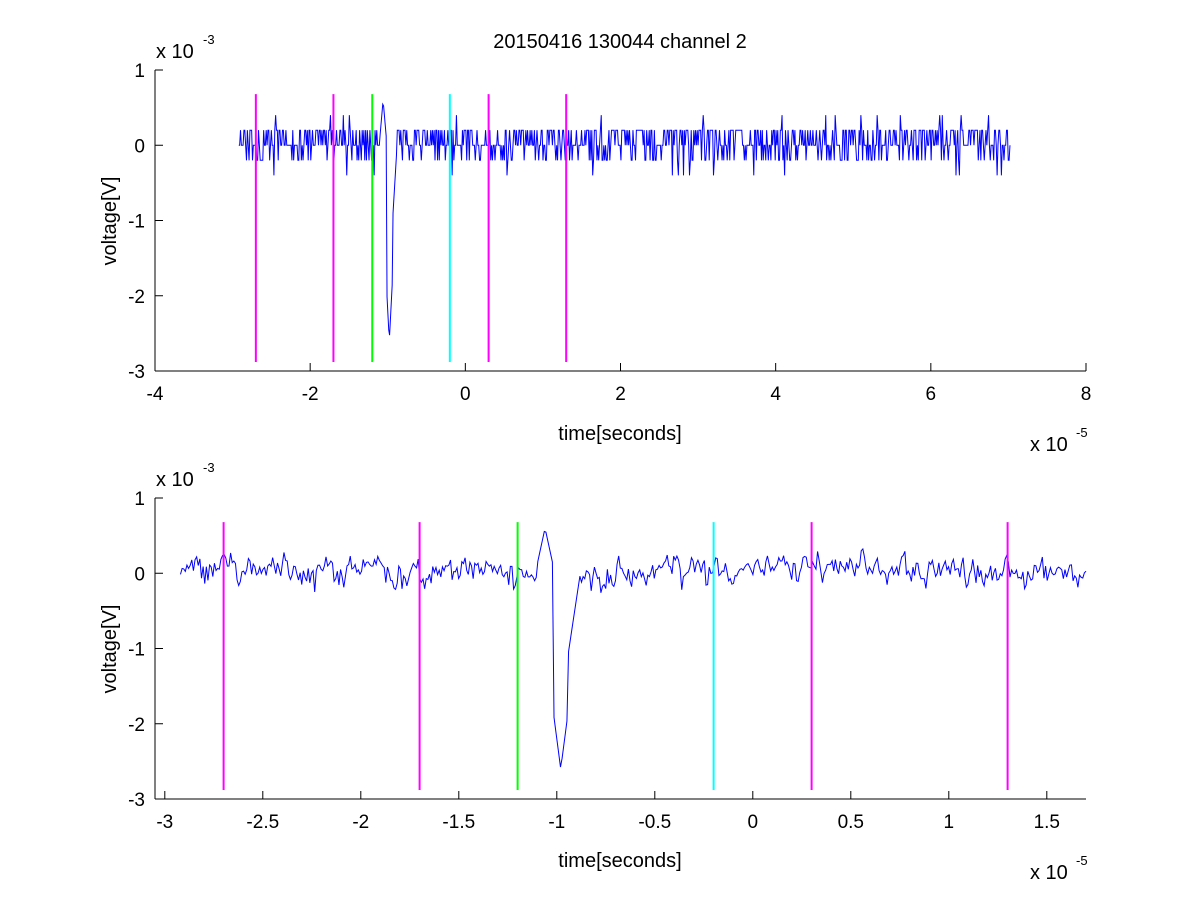  What do you see at coordinates (155, 394) in the screenshot?
I see `x-tick-label: -4` at bounding box center [155, 394].